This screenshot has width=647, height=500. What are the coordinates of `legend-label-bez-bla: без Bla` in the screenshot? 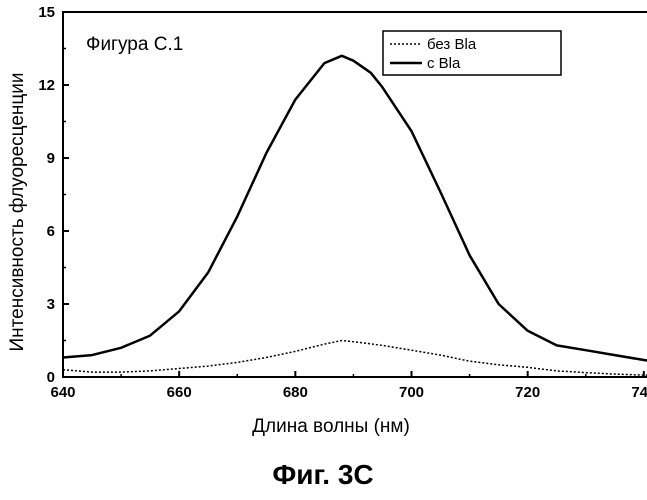 It's located at (452, 44).